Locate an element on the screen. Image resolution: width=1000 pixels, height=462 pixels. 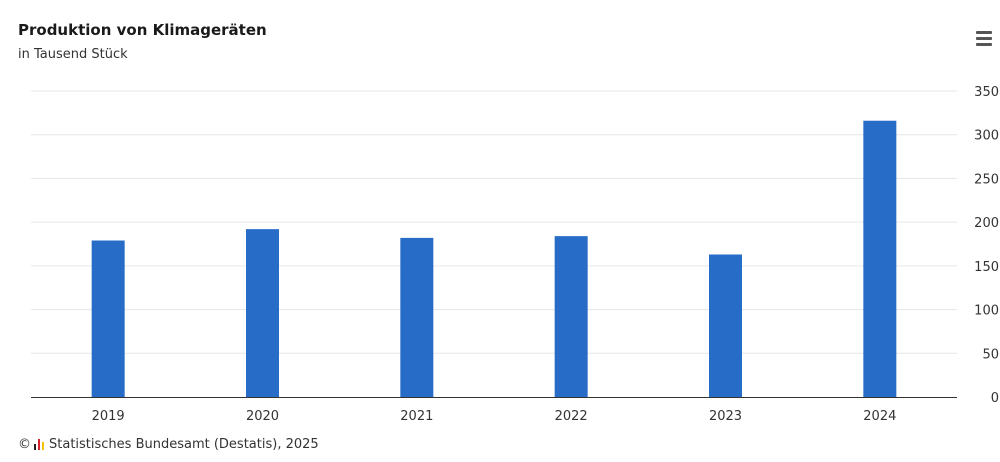
destatis-logo-icon is located at coordinates (39, 444).